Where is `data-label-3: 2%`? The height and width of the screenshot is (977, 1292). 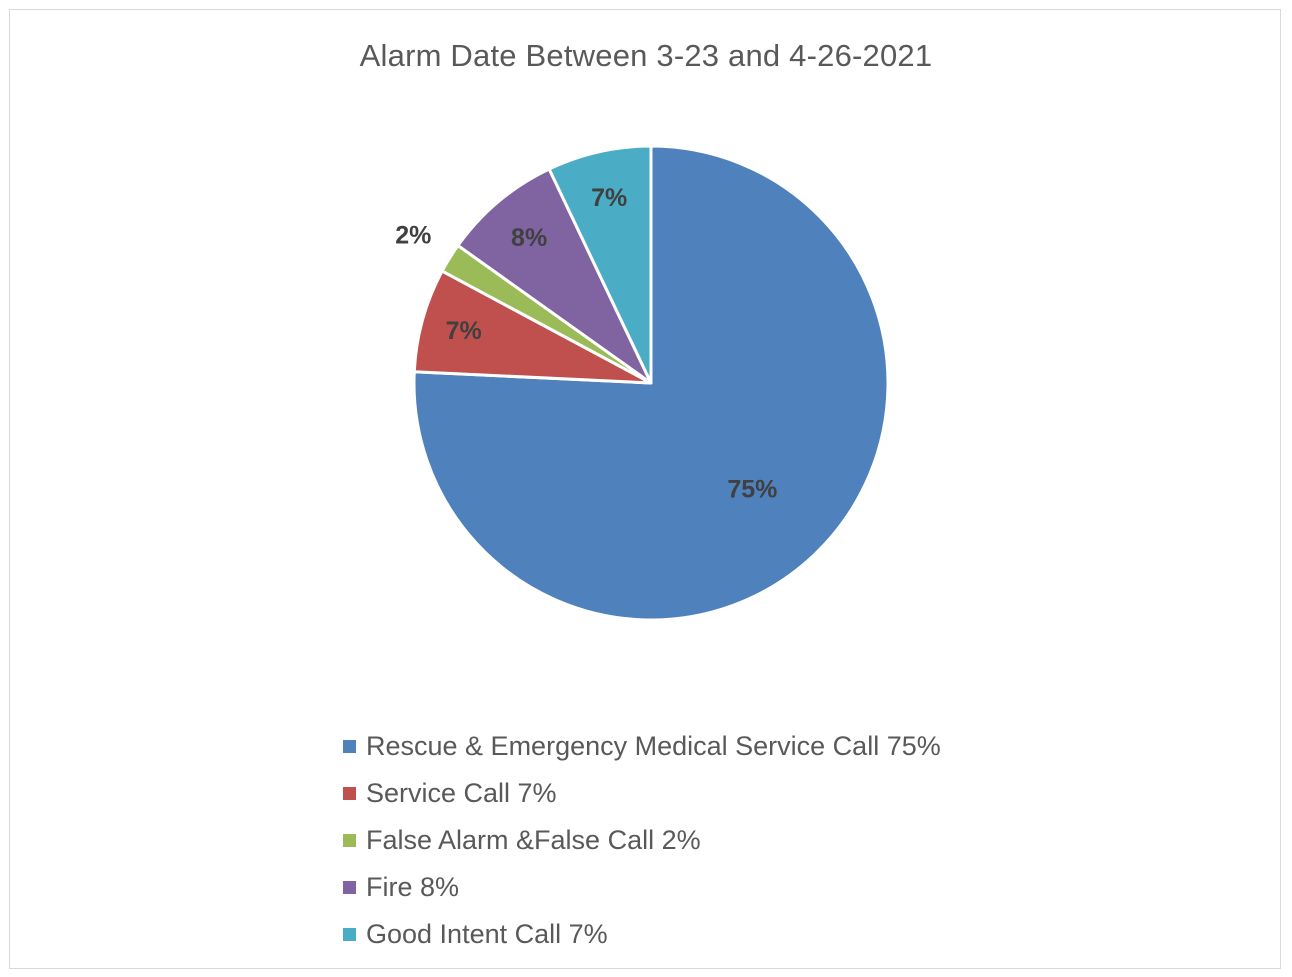 data-label-3: 2% is located at coordinates (413, 236).